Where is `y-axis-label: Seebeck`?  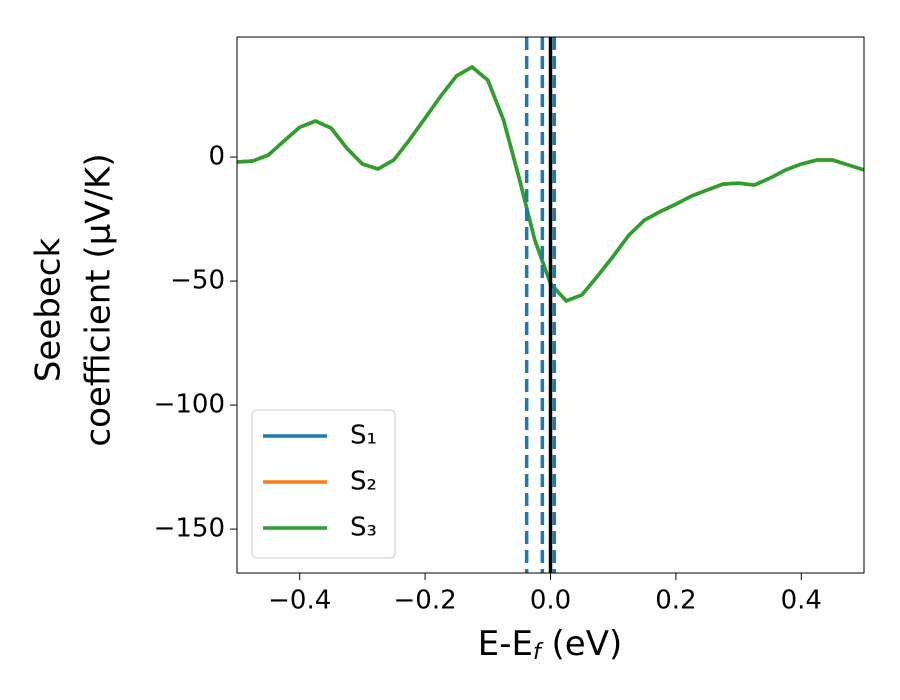
y-axis-label: Seebeck is located at coordinates (49, 310).